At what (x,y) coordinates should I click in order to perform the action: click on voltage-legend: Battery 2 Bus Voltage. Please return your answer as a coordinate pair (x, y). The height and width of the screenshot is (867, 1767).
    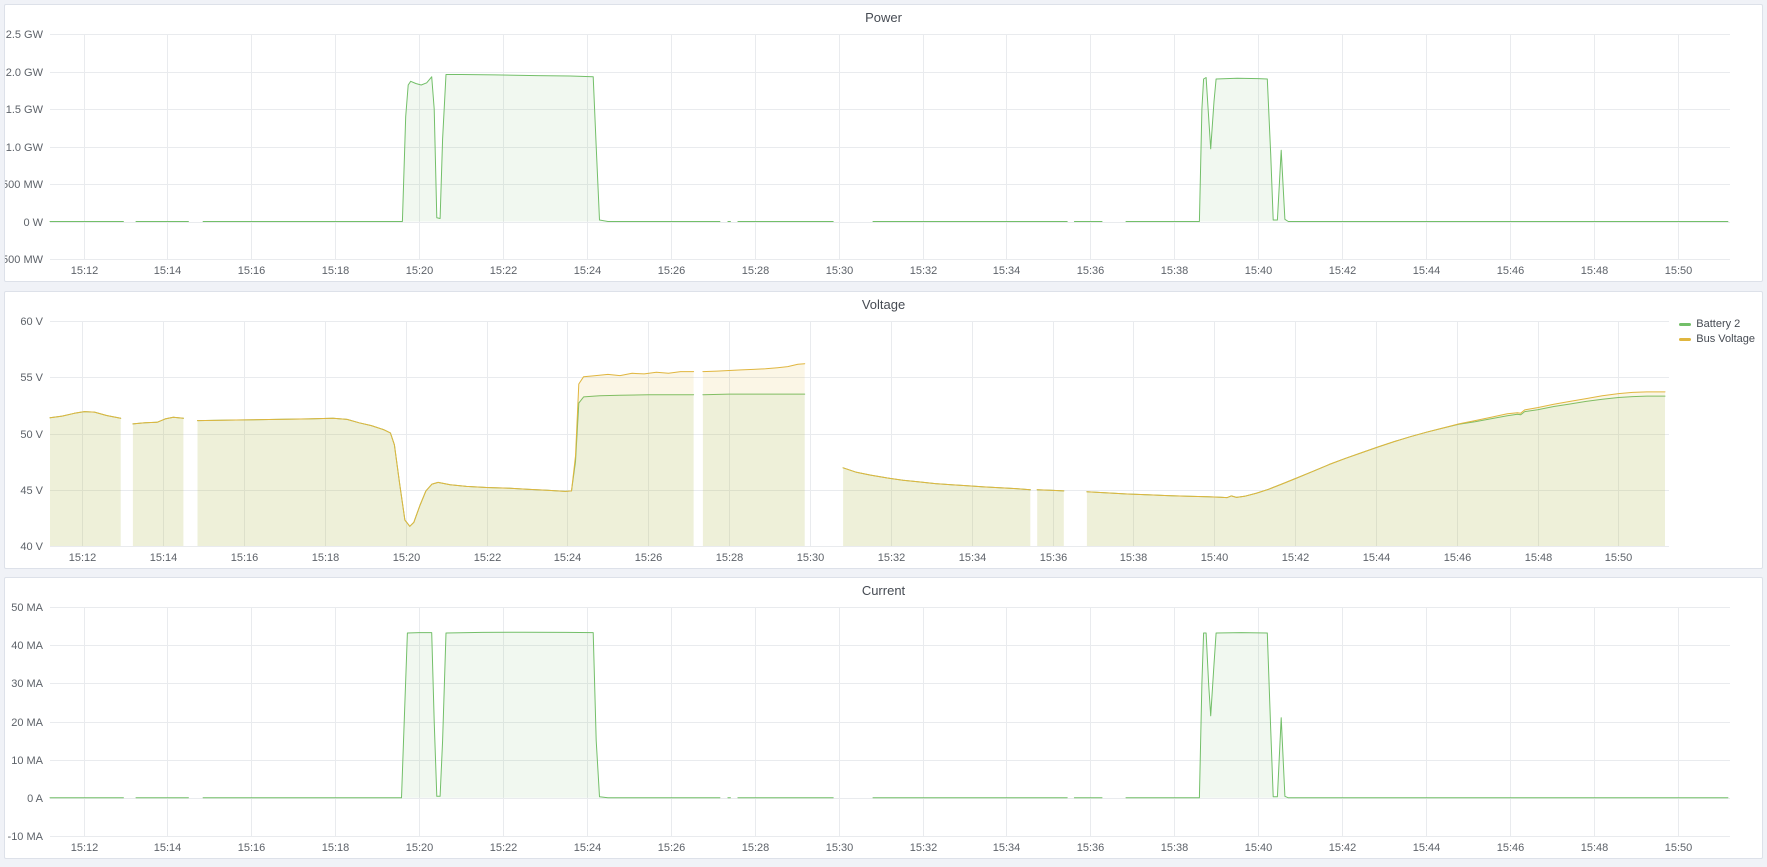
    Looking at the image, I should click on (1717, 331).